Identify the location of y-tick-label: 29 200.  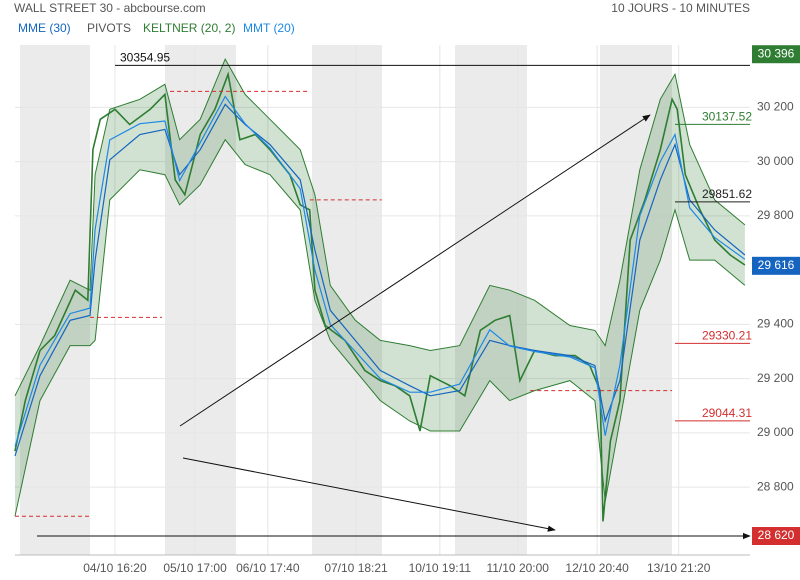
(775, 378).